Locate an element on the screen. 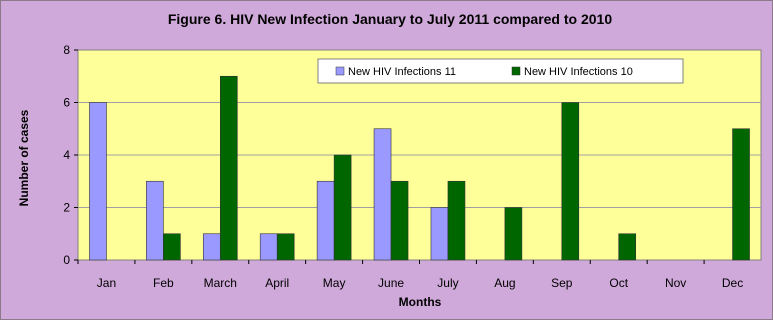 The width and height of the screenshot is (773, 320). bar-2011-may is located at coordinates (325, 220).